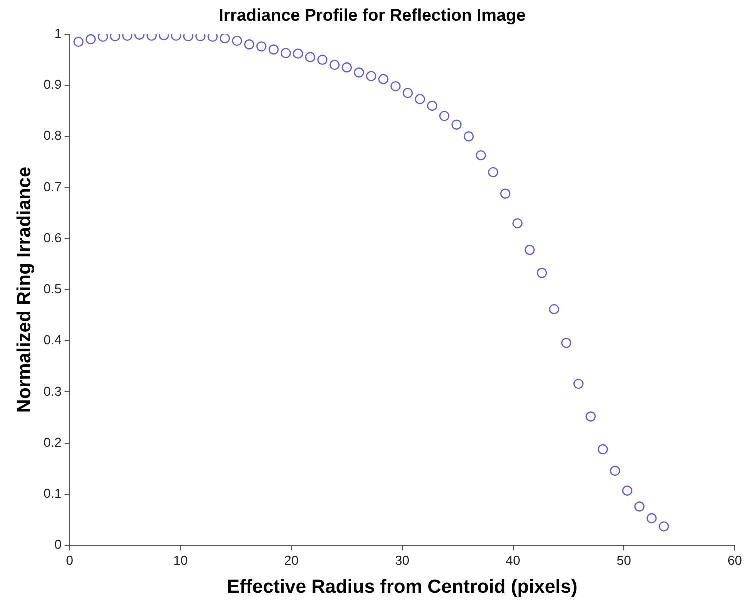  Describe the element at coordinates (513, 560) in the screenshot. I see `x-tick-label: 40` at that location.